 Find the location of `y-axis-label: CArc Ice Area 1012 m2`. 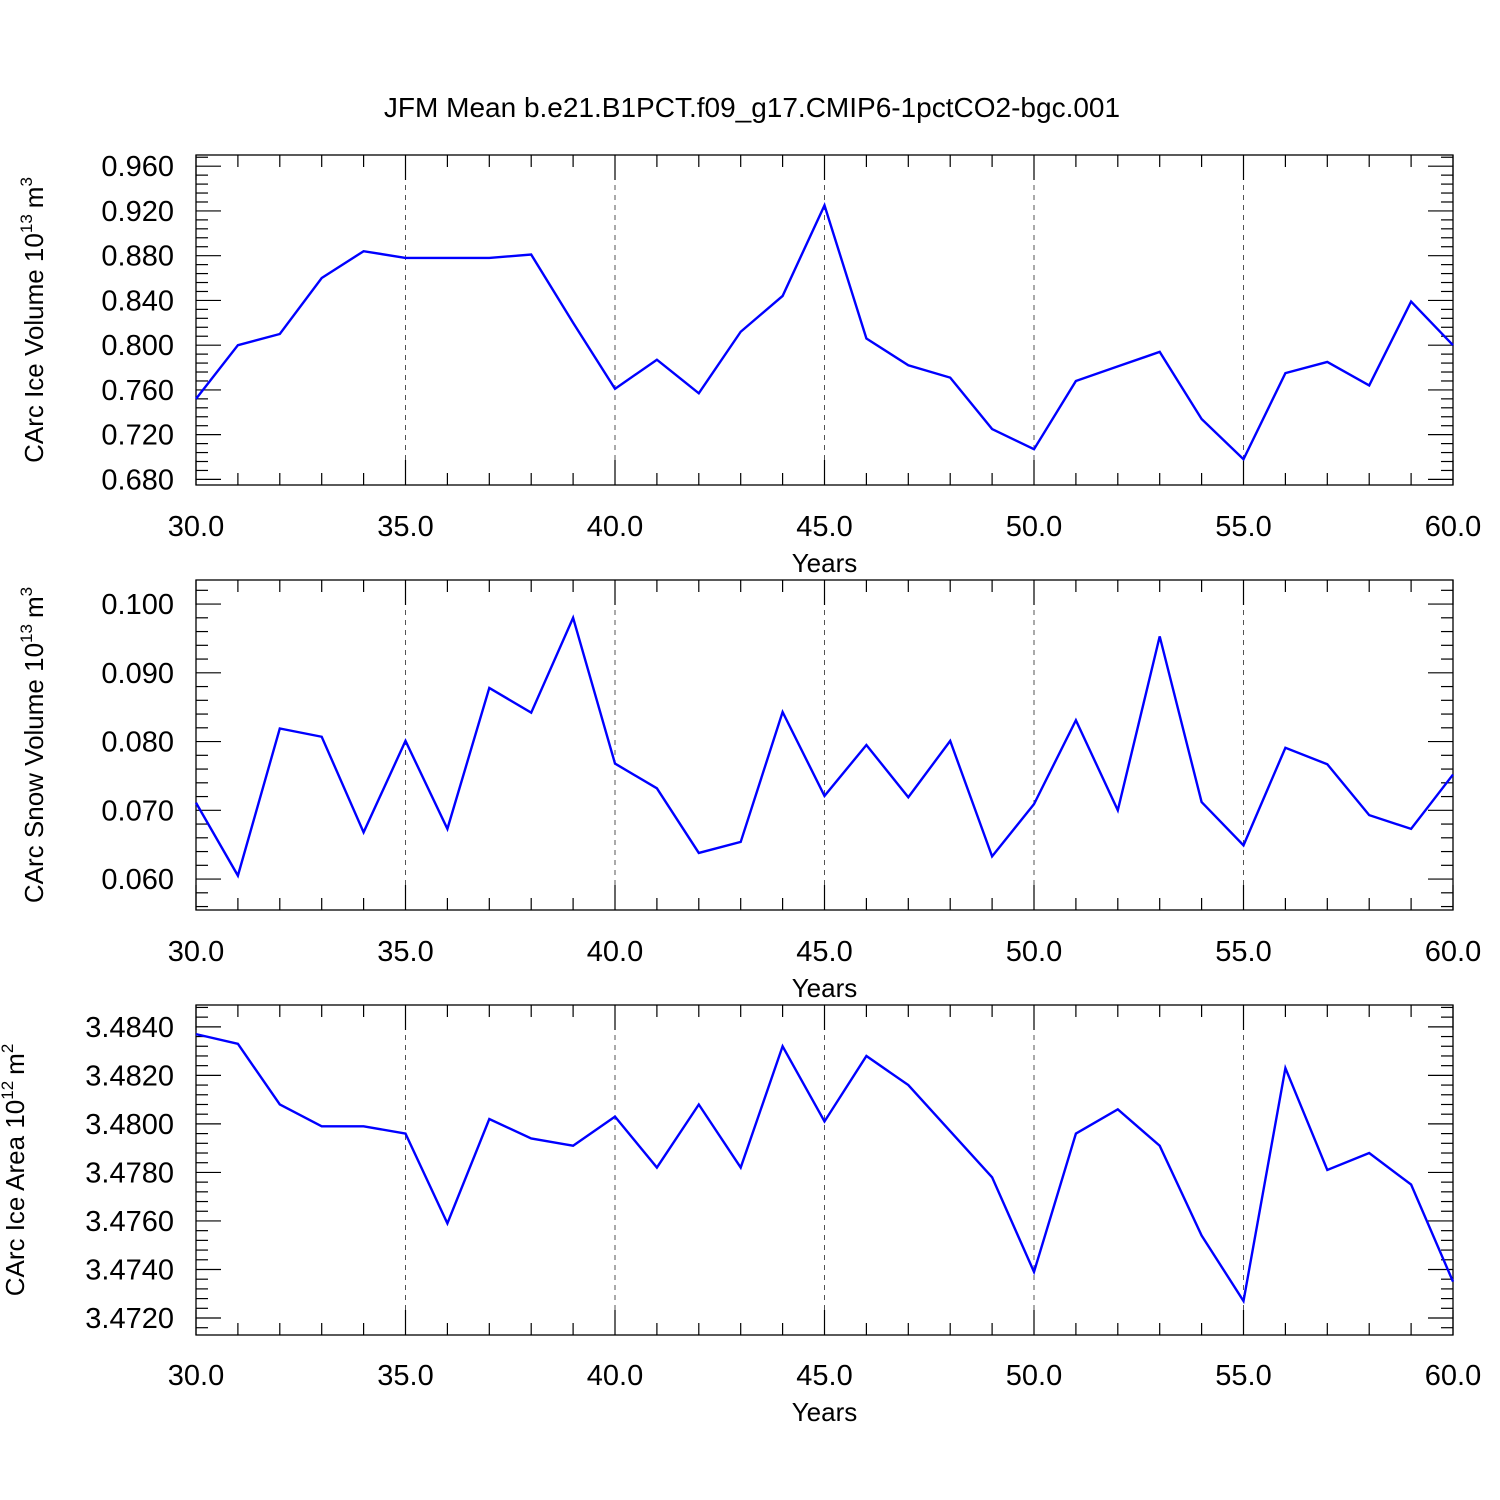

y-axis-label: CArc Ice Area 1012 m2 is located at coordinates (15, 1170).